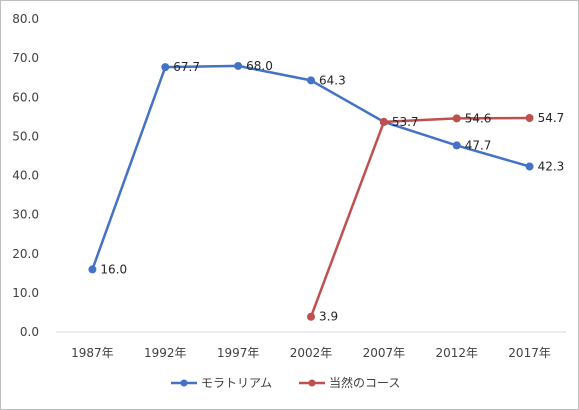  What do you see at coordinates (25, 215) in the screenshot?
I see `y-tick-label: 30.0` at bounding box center [25, 215].